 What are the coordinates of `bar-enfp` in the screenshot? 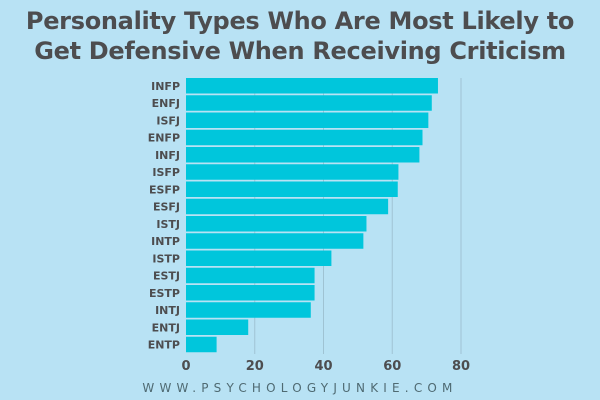 It's located at (304, 137).